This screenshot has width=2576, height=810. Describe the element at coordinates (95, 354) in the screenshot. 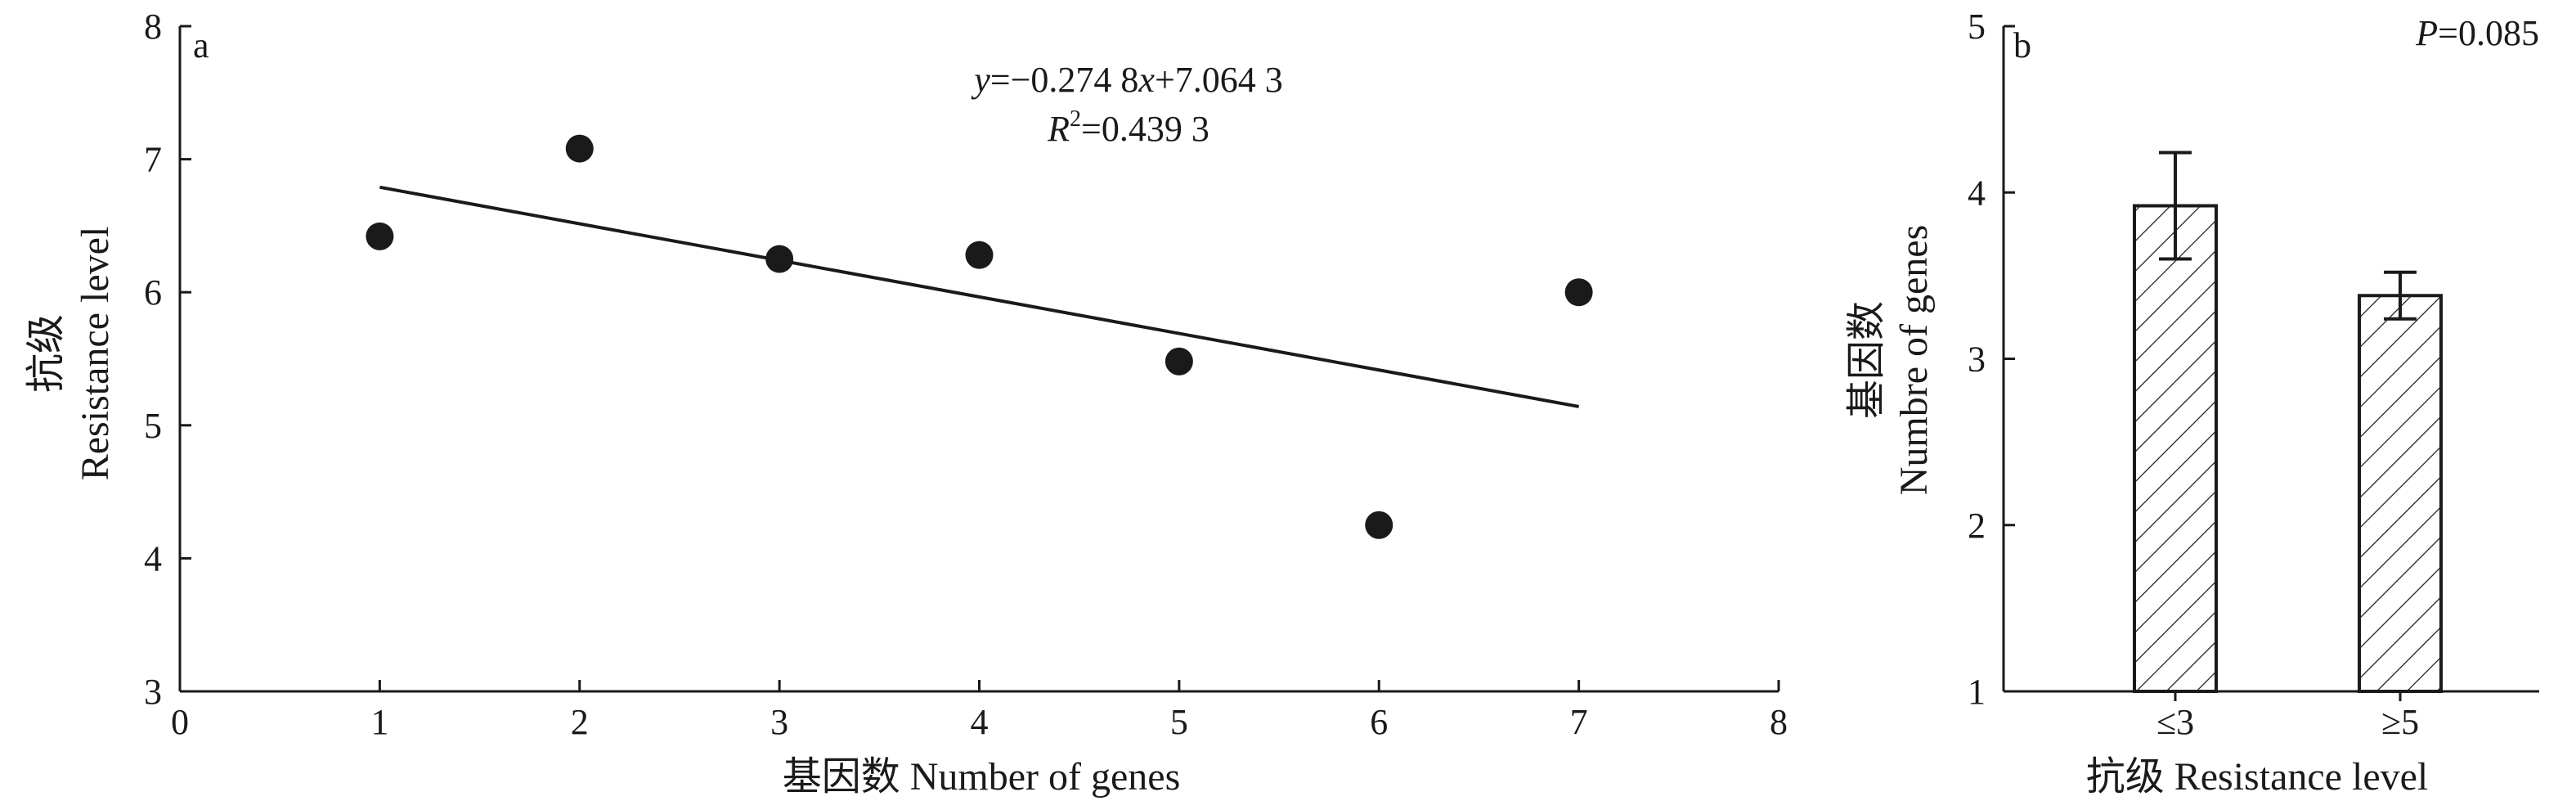

I see `panel-a-y-axis-title-en: Resistance level` at that location.